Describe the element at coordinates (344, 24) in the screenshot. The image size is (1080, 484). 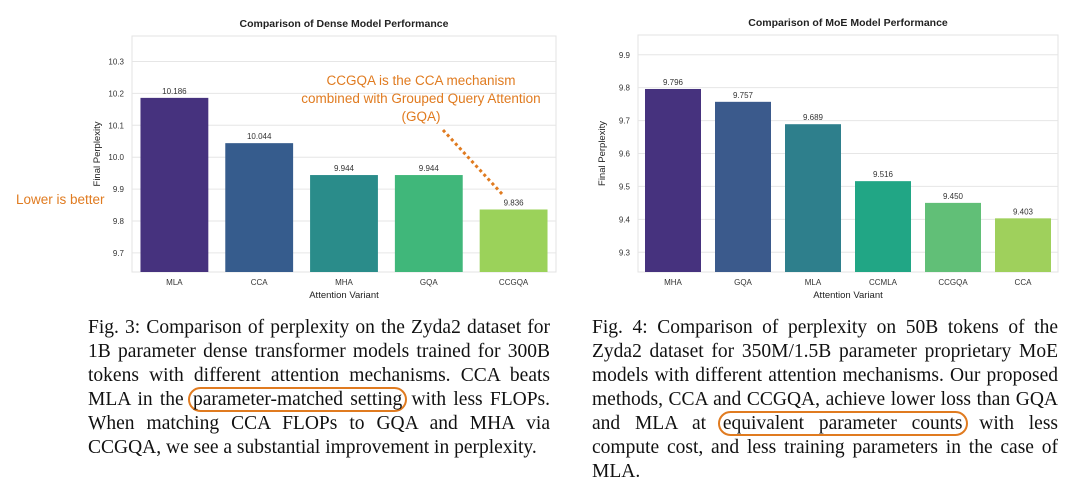
I see `chart-title: Comparison of Dense Model Performance` at that location.